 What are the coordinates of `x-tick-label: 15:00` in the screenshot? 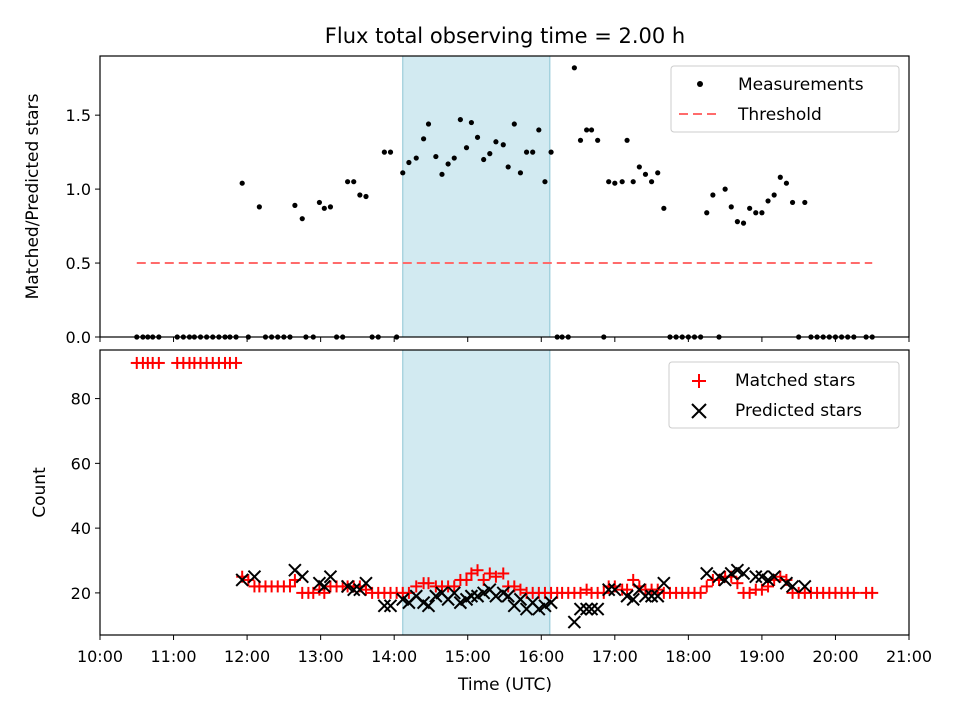 It's located at (468, 656).